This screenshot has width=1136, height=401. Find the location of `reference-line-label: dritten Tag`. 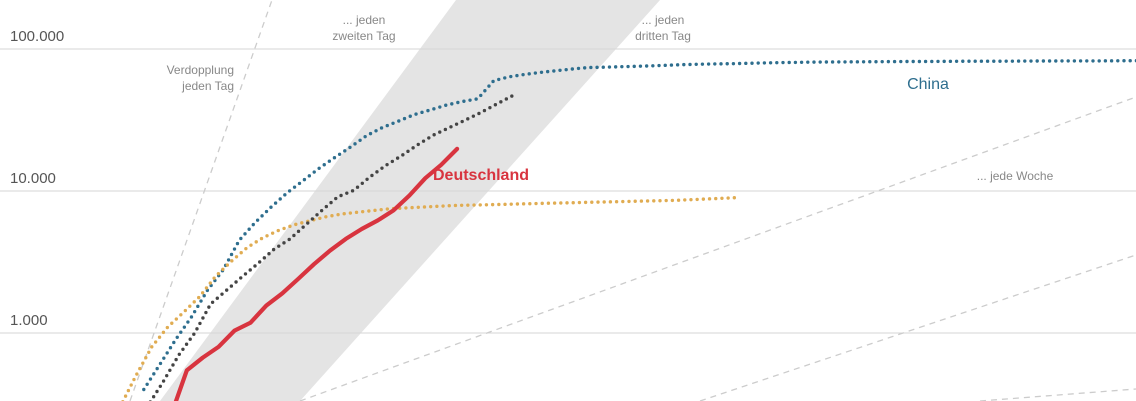

reference-line-label: dritten Tag is located at coordinates (663, 36).